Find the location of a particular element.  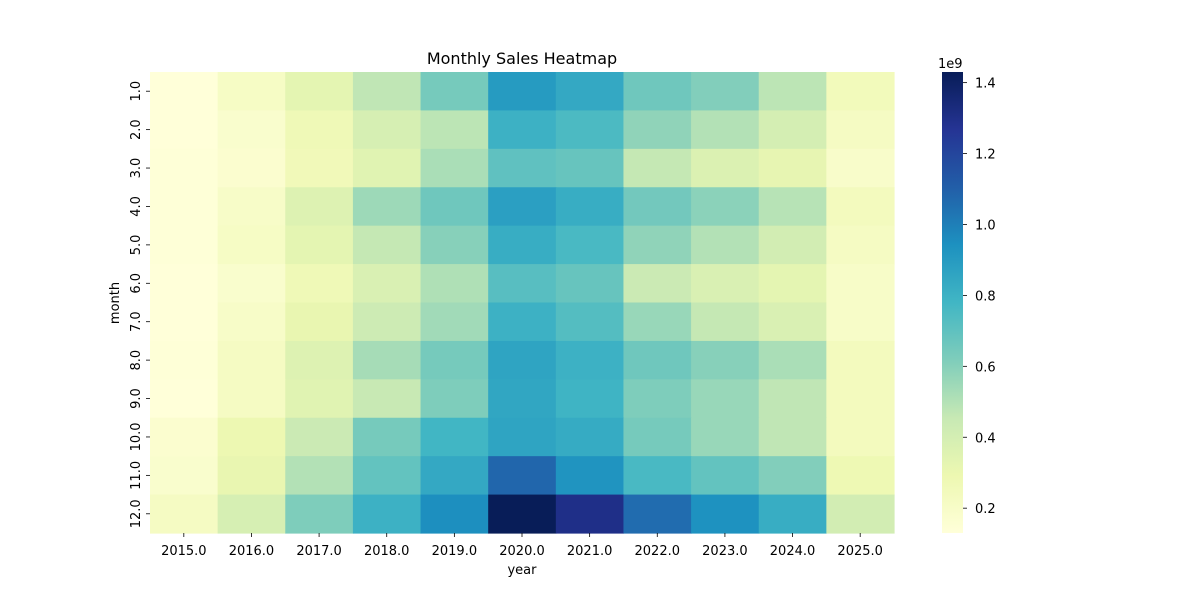

y-tick-label: 8.0 is located at coordinates (136, 360).